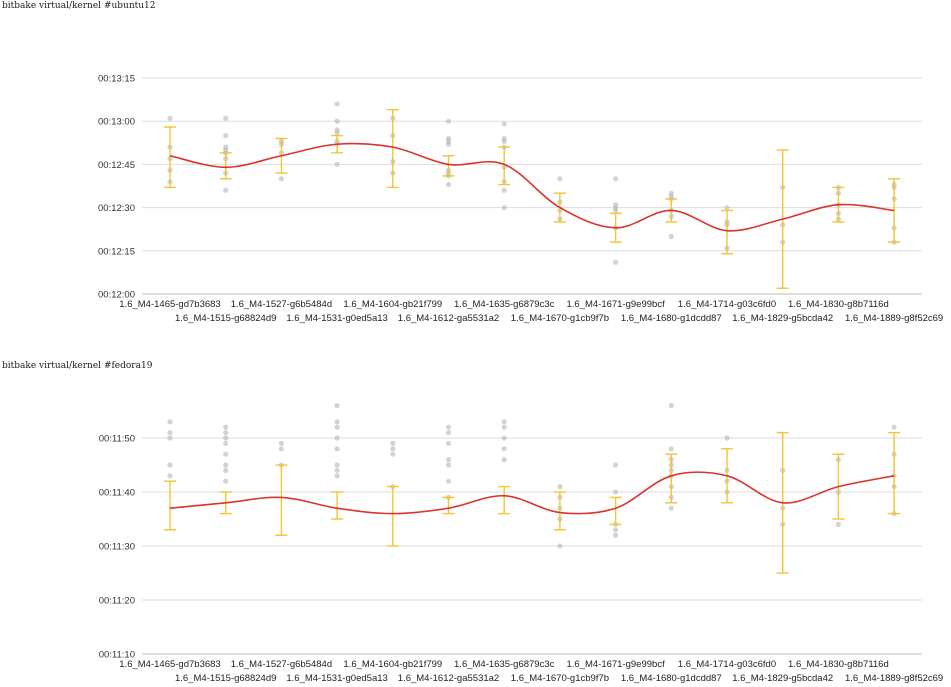  I want to click on y-tick-label: 00:12:30, so click(116, 208).